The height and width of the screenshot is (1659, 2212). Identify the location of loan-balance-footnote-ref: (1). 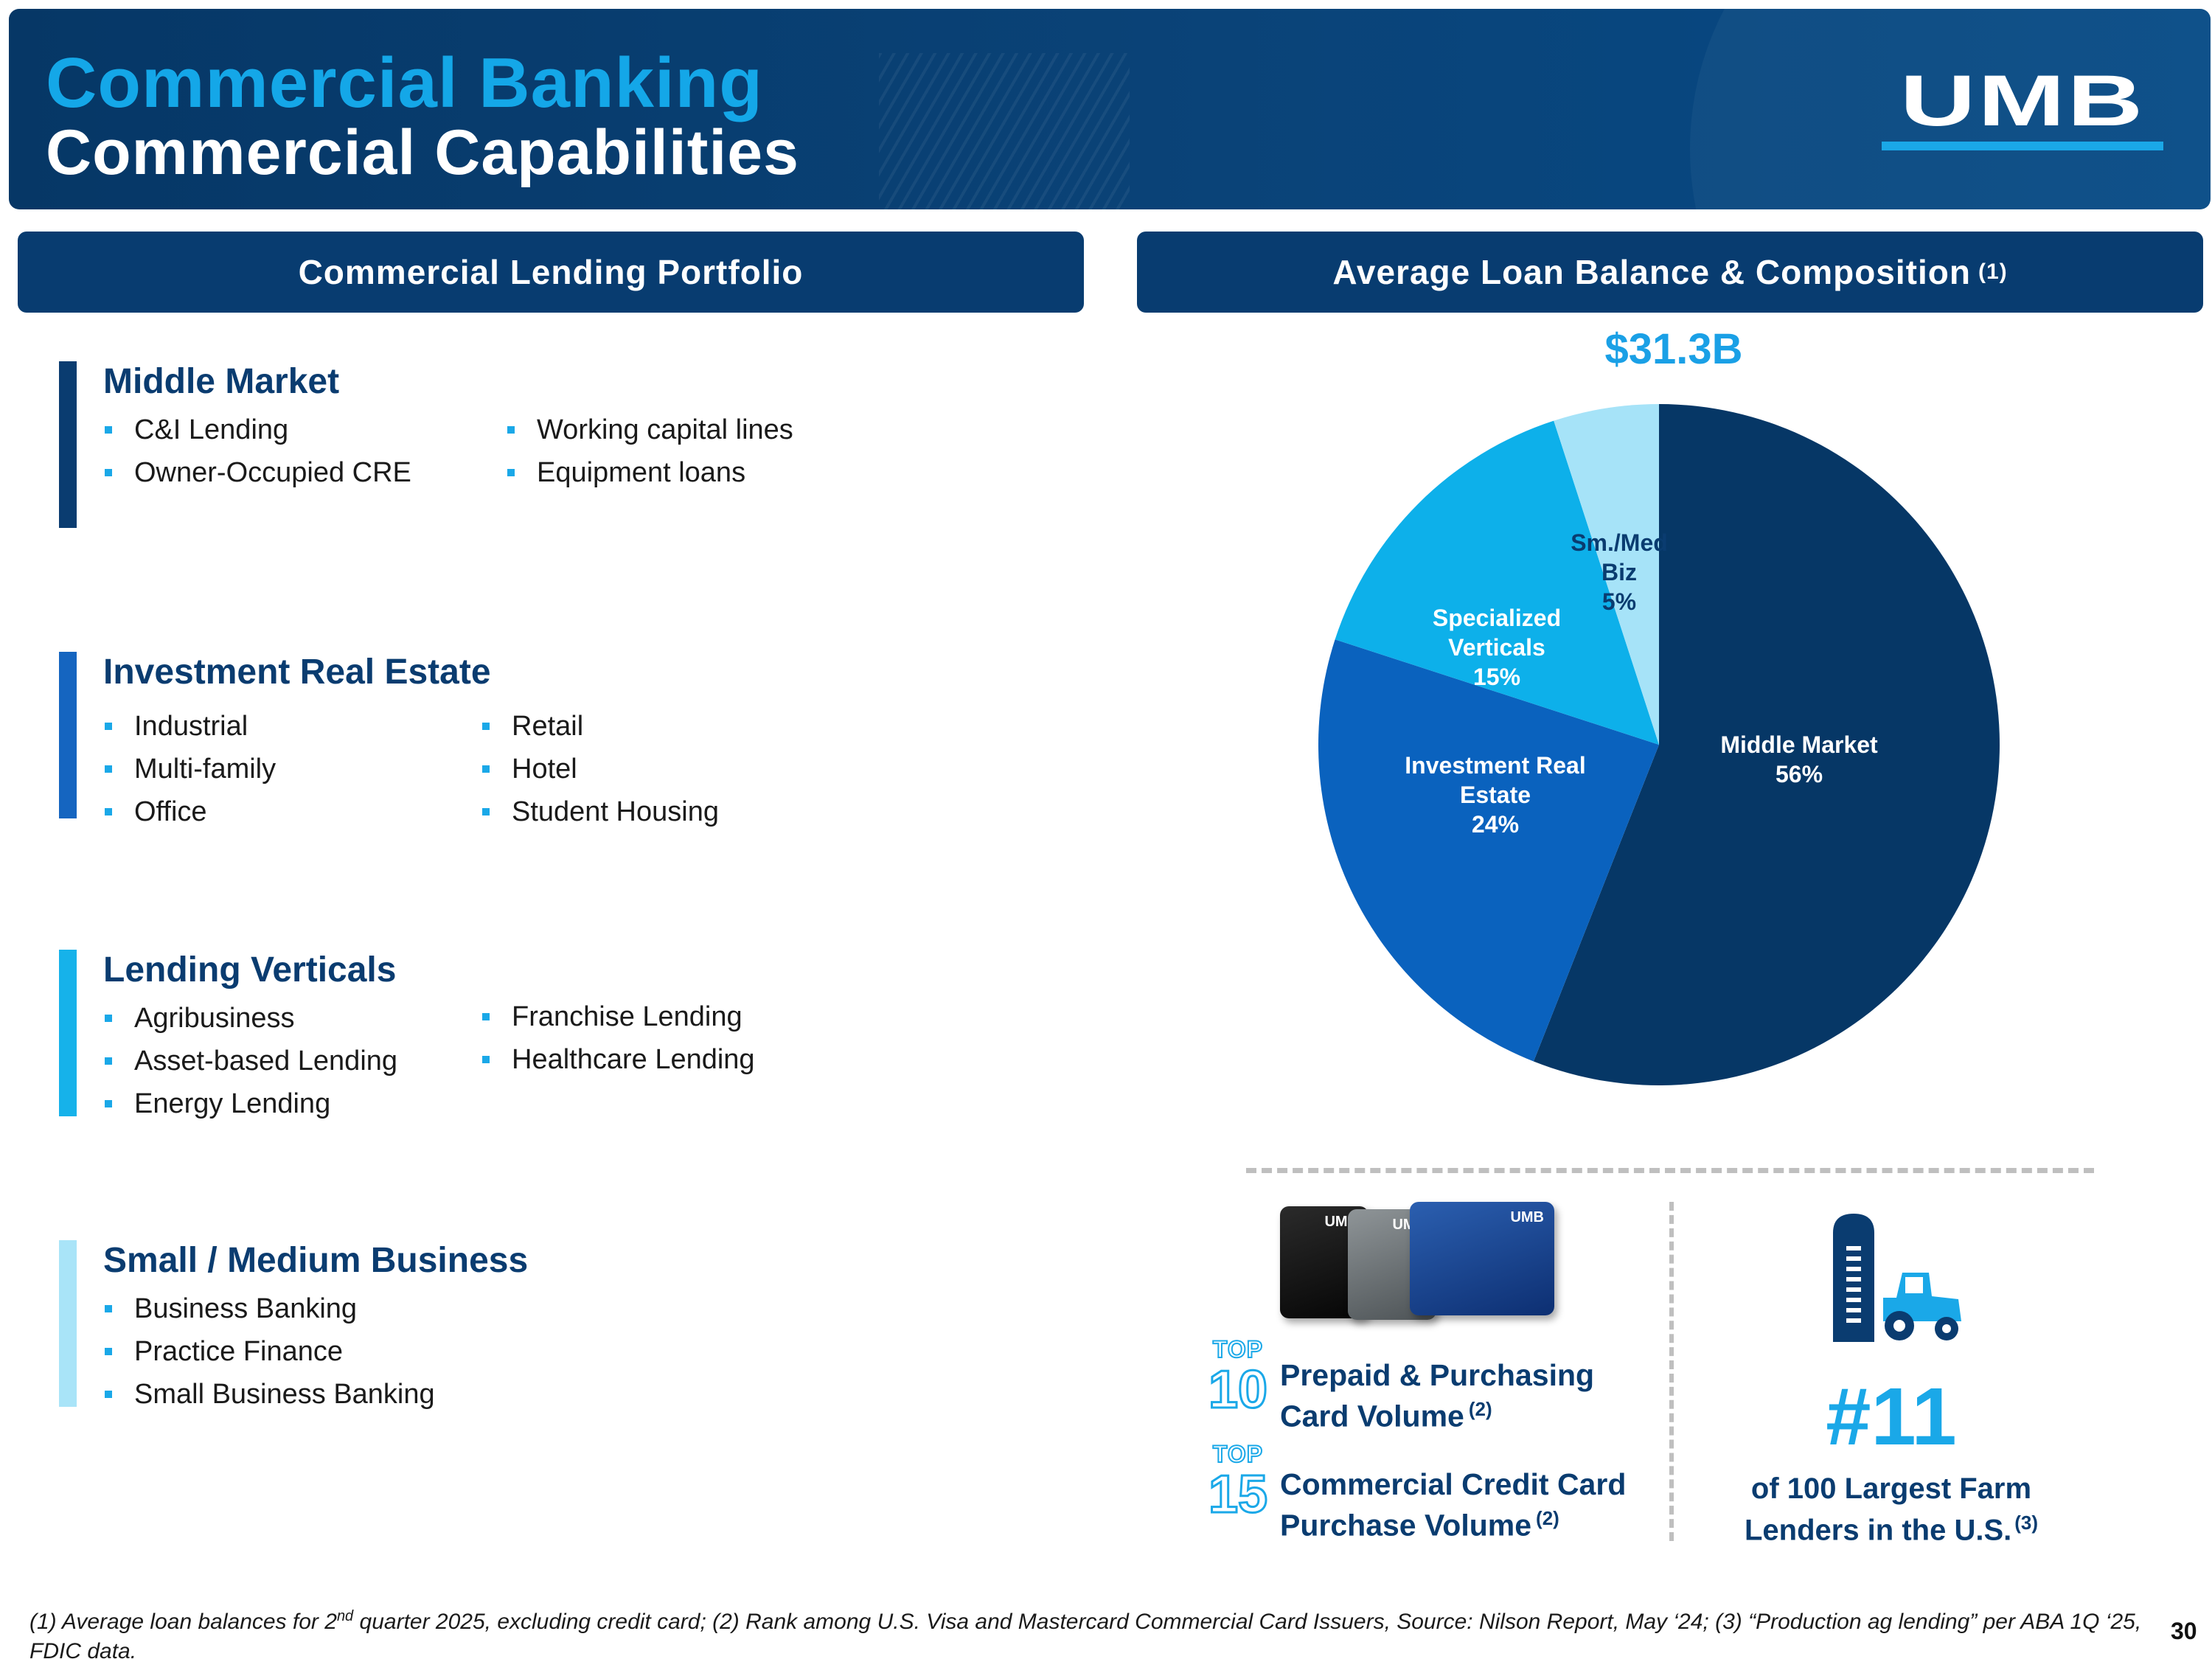
(1993, 272).